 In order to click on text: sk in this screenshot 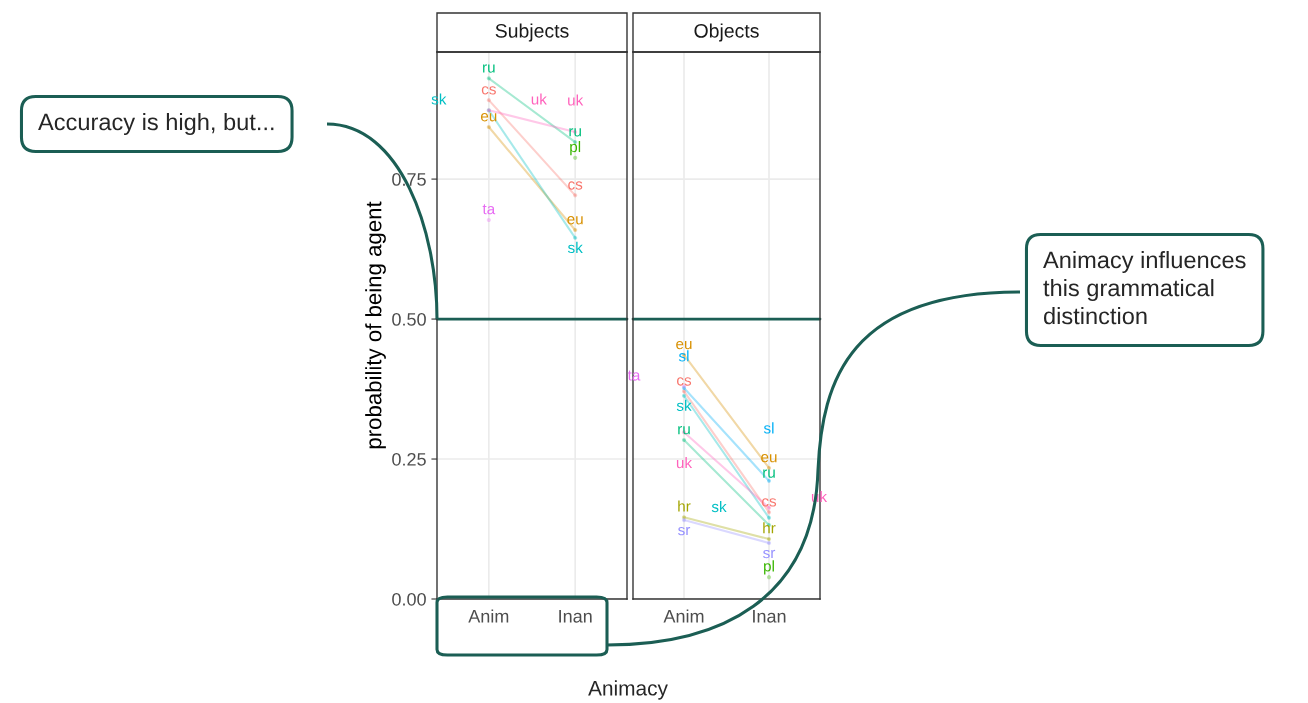, I will do `click(719, 506)`.